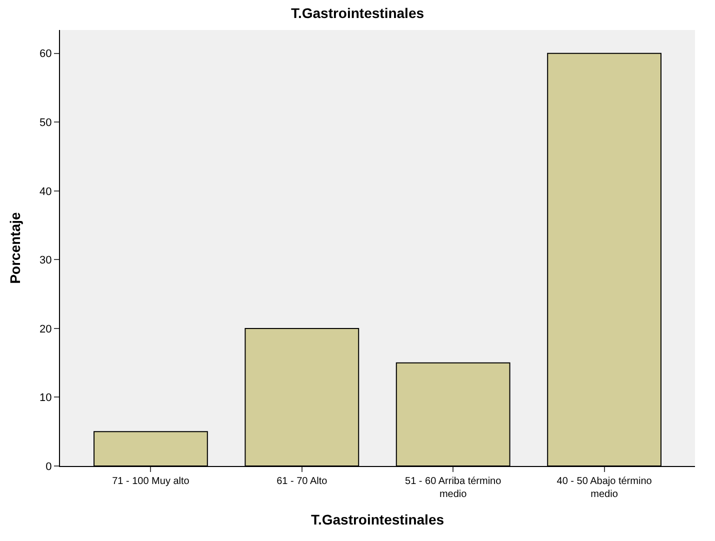 The width and height of the screenshot is (715, 541). What do you see at coordinates (46, 192) in the screenshot?
I see `y-tick-label: 40` at bounding box center [46, 192].